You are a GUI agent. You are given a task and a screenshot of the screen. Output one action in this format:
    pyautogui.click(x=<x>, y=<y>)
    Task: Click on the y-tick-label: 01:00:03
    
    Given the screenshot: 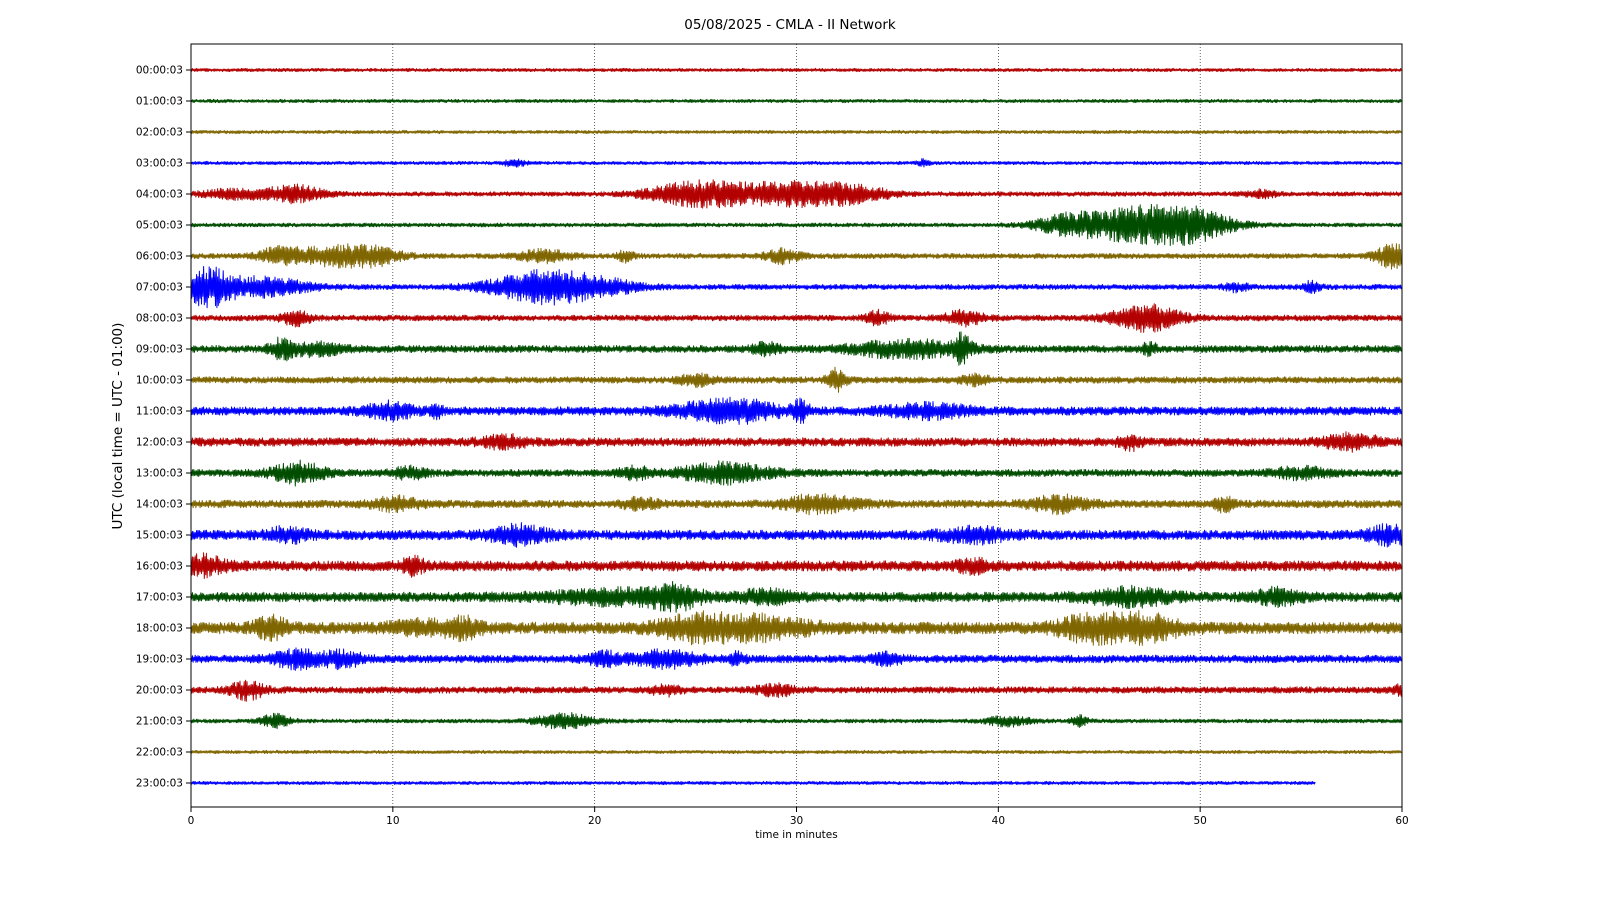 What is the action you would take?
    pyautogui.click(x=159, y=102)
    